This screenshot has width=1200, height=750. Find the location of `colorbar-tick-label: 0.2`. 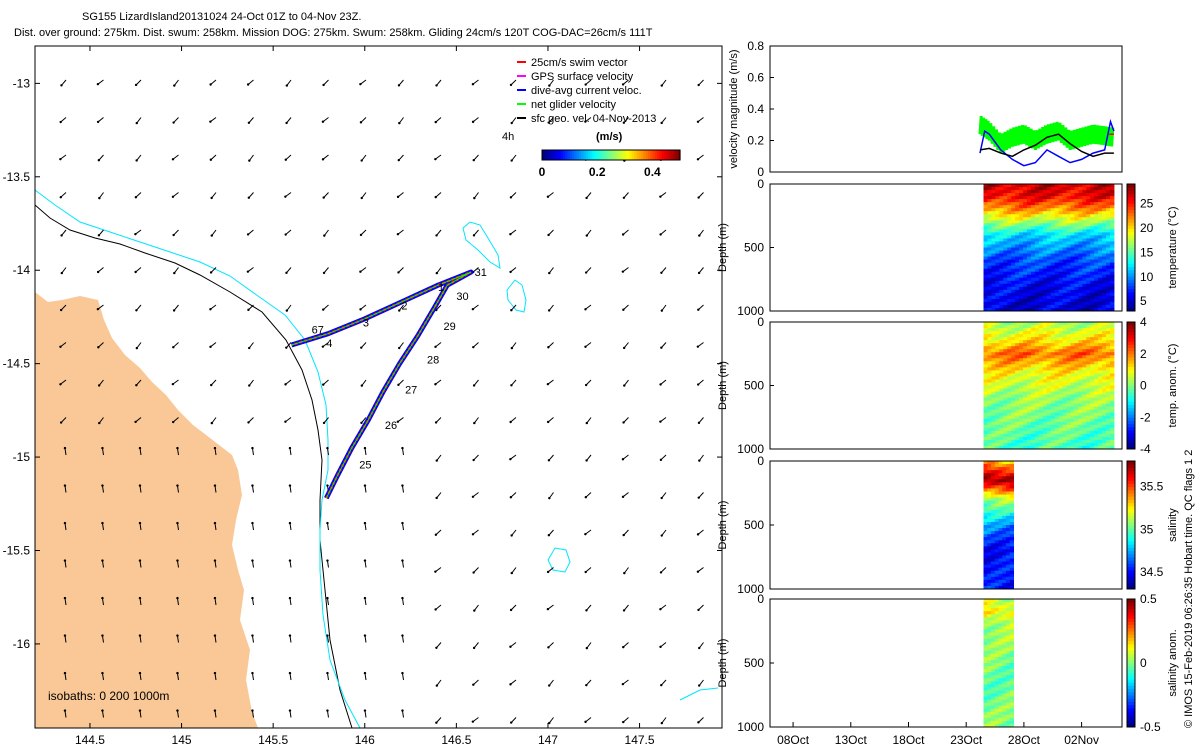

colorbar-tick-label: 0.2 is located at coordinates (597, 172).